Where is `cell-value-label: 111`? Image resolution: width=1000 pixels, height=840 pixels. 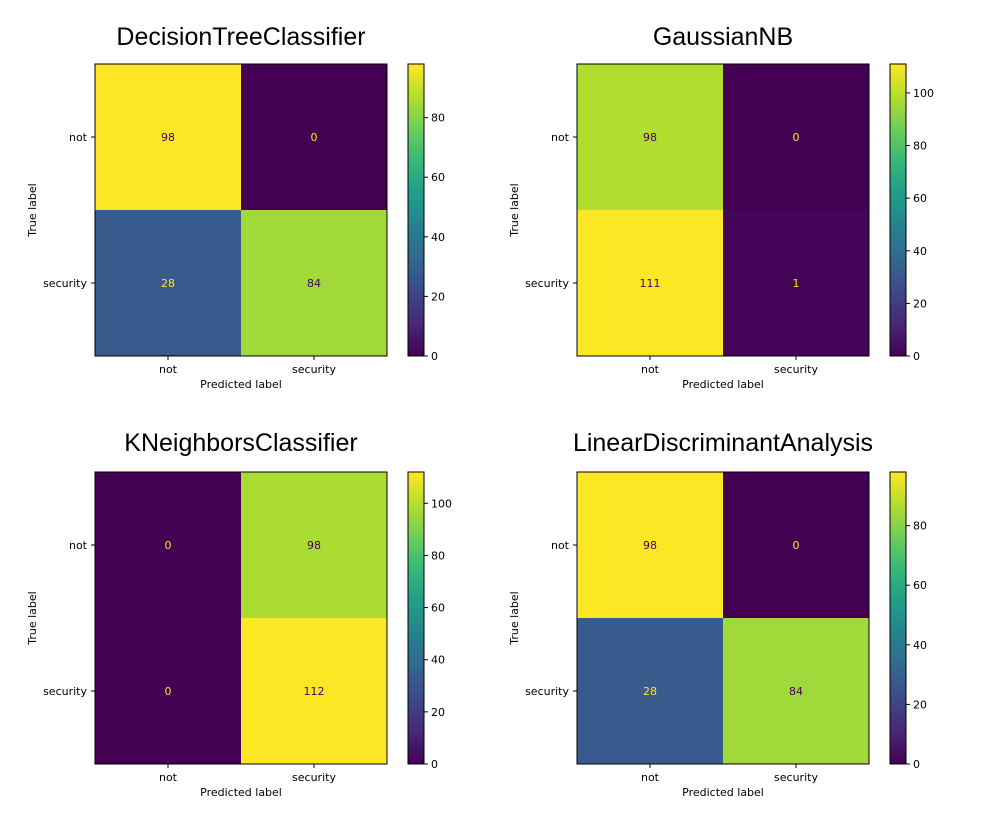 cell-value-label: 111 is located at coordinates (650, 283).